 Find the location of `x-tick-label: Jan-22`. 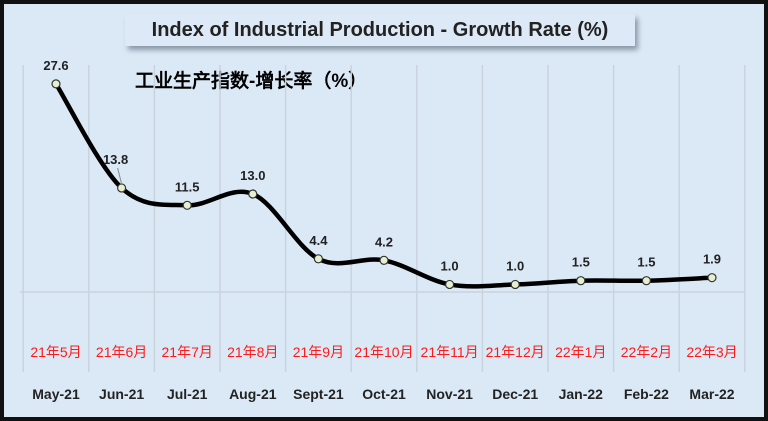

x-tick-label: Jan-22 is located at coordinates (581, 394).